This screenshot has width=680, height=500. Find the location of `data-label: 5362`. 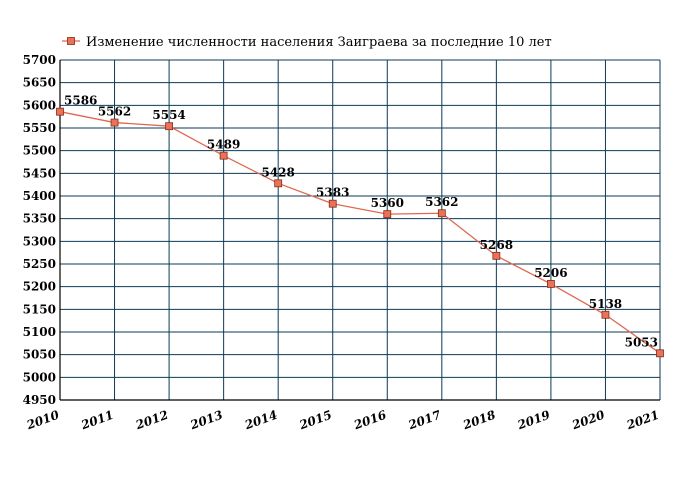

data-label: 5362 is located at coordinates (441, 202).